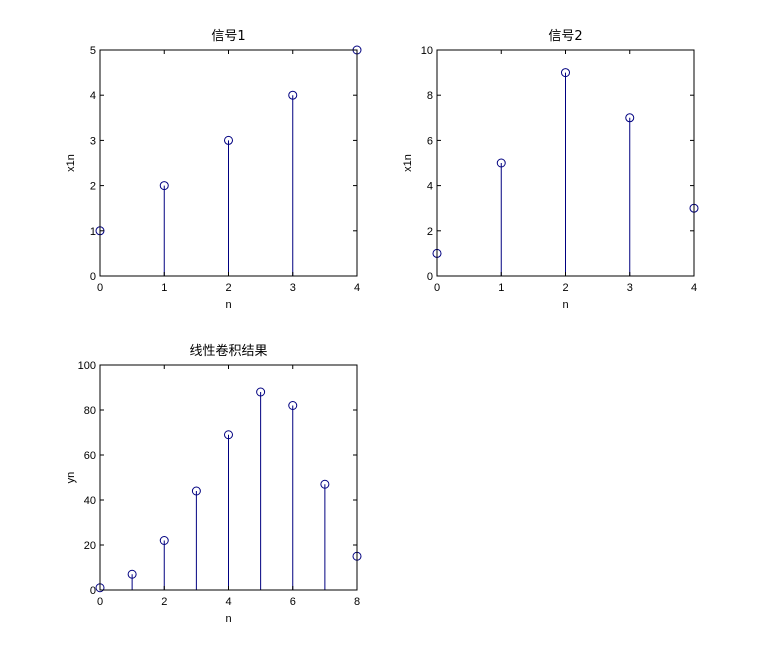 Image resolution: width=766 pixels, height=663 pixels. Describe the element at coordinates (87, 366) in the screenshot. I see `y-tick-label: 100` at that location.